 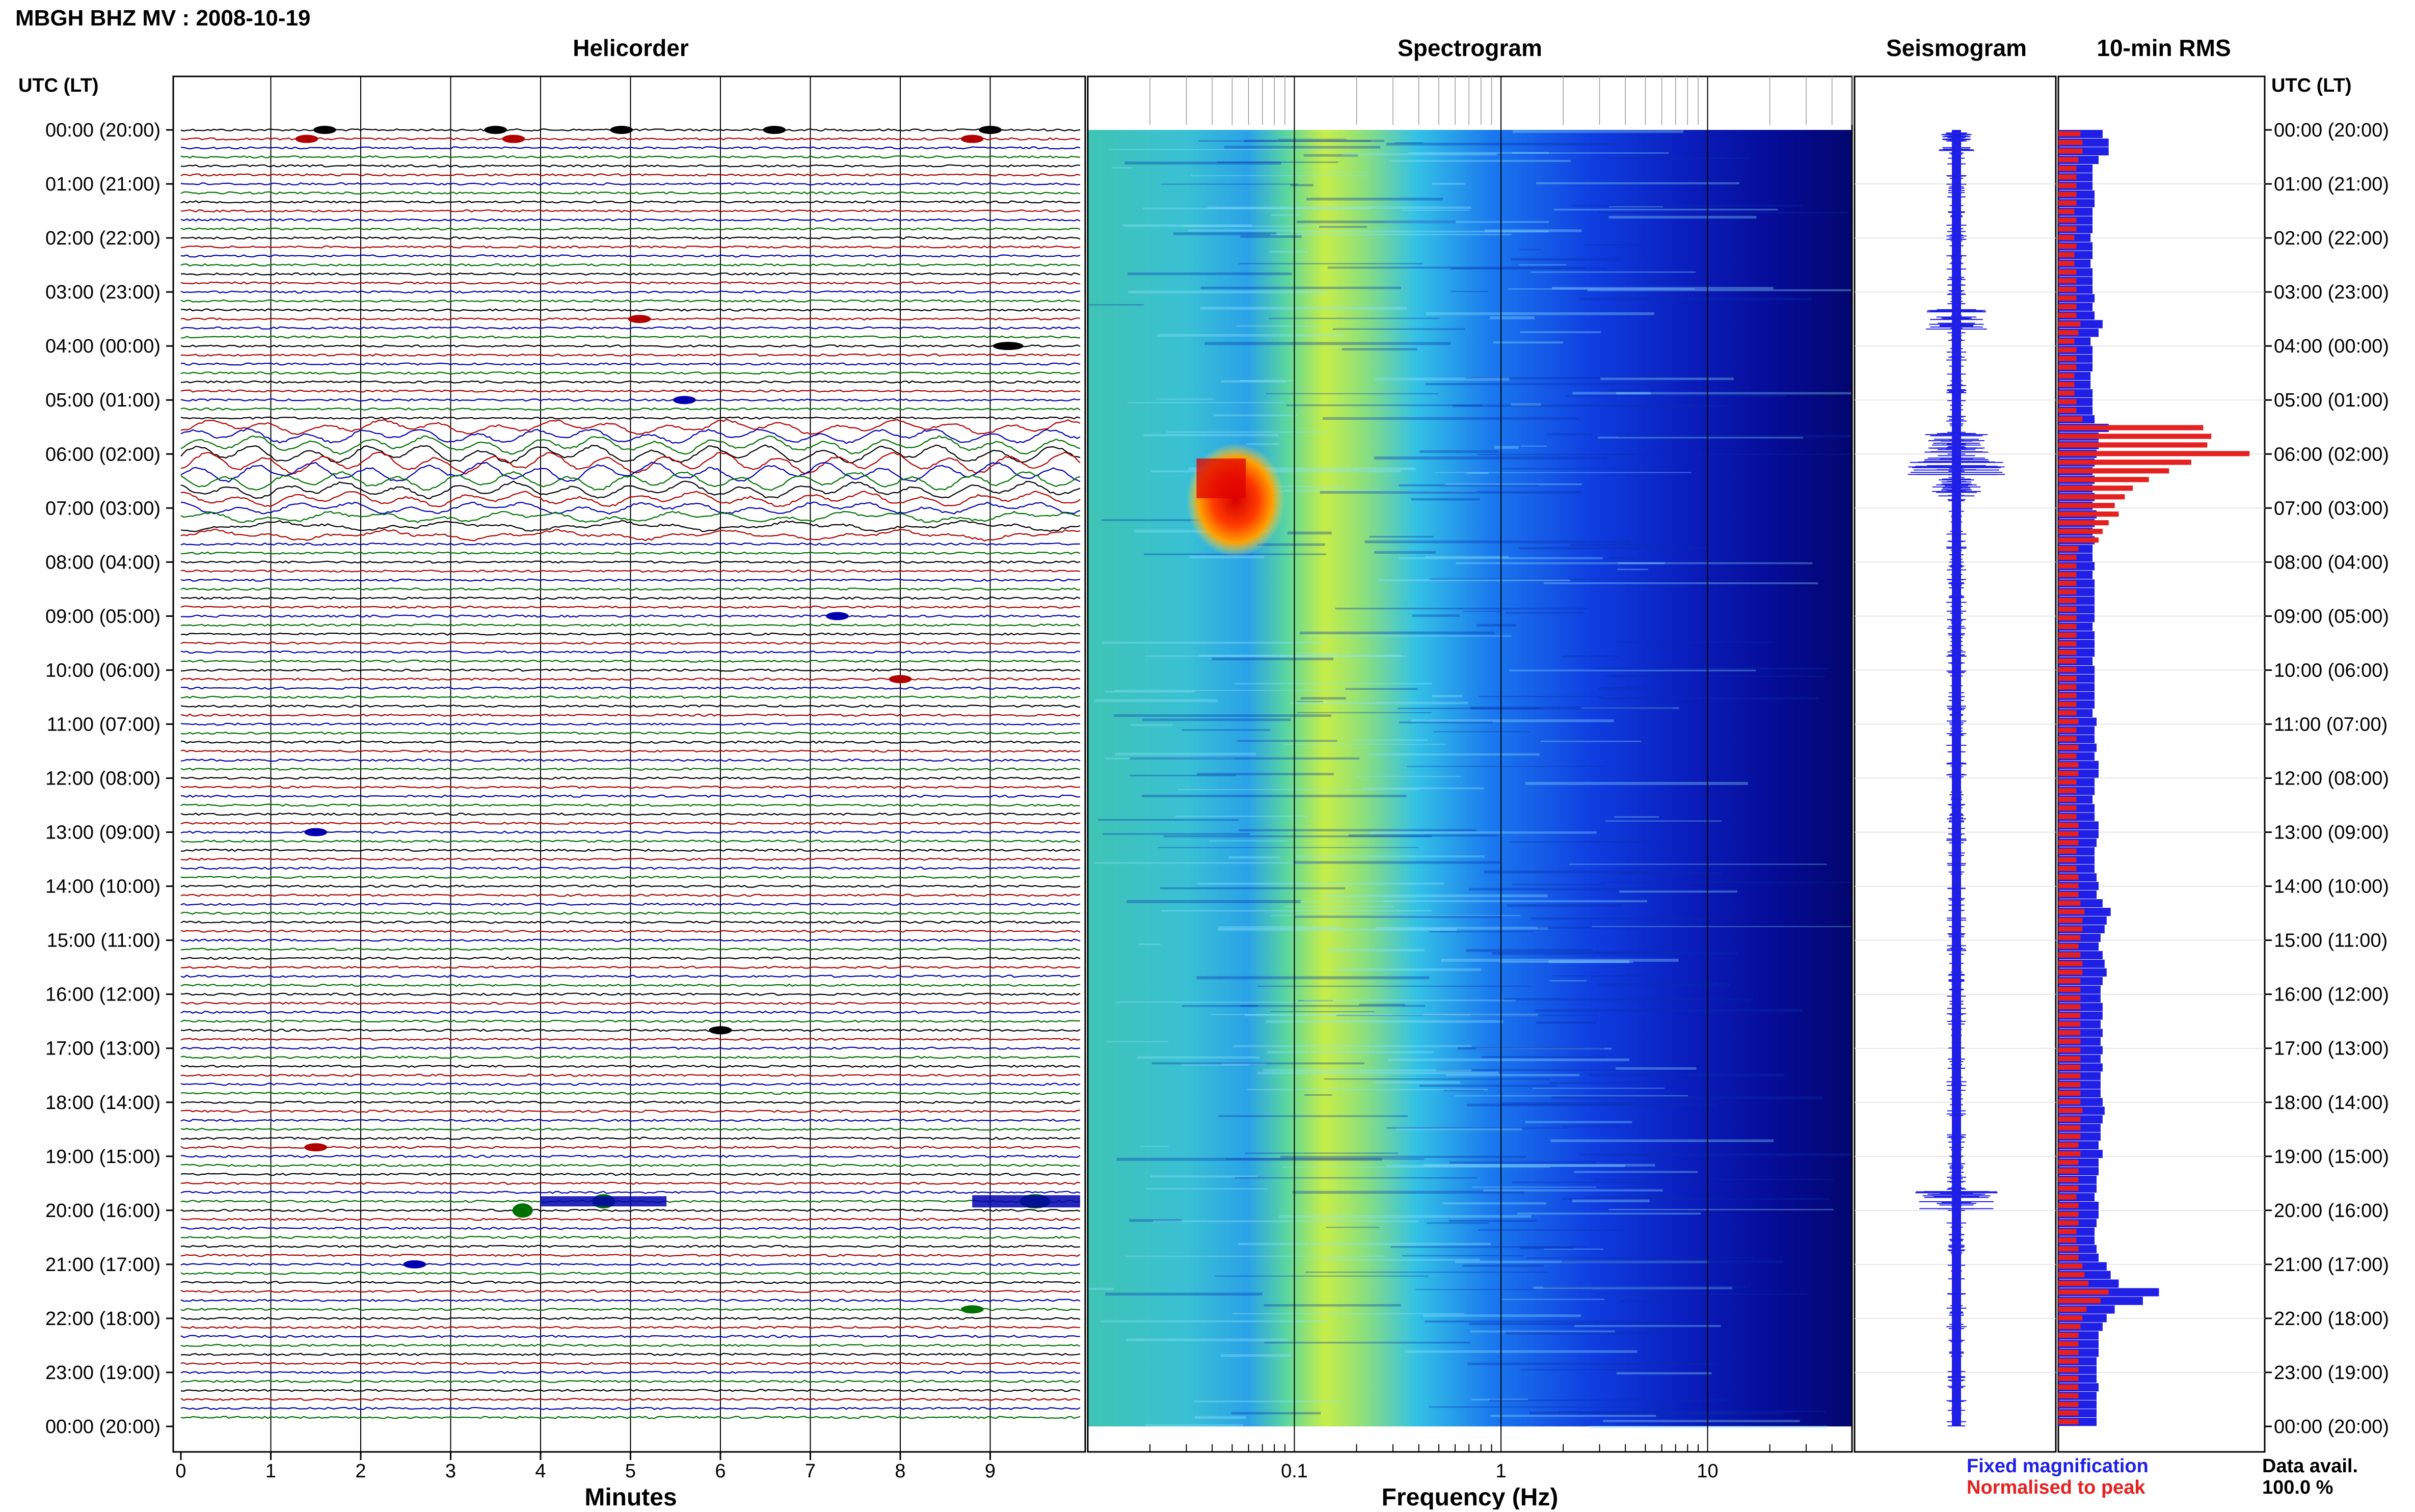 What do you see at coordinates (2331, 184) in the screenshot?
I see `time-tick-label-right: 01:00 (21:00)` at bounding box center [2331, 184].